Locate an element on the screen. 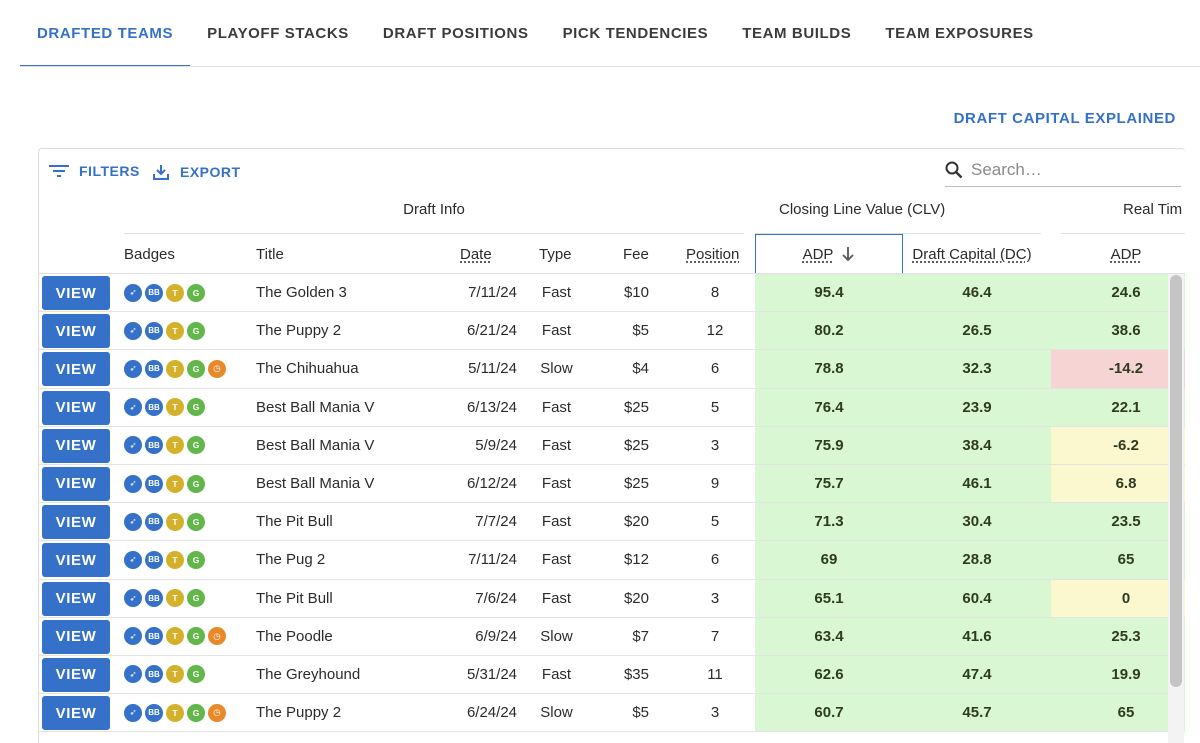  column-header-title: Title is located at coordinates (270, 254).